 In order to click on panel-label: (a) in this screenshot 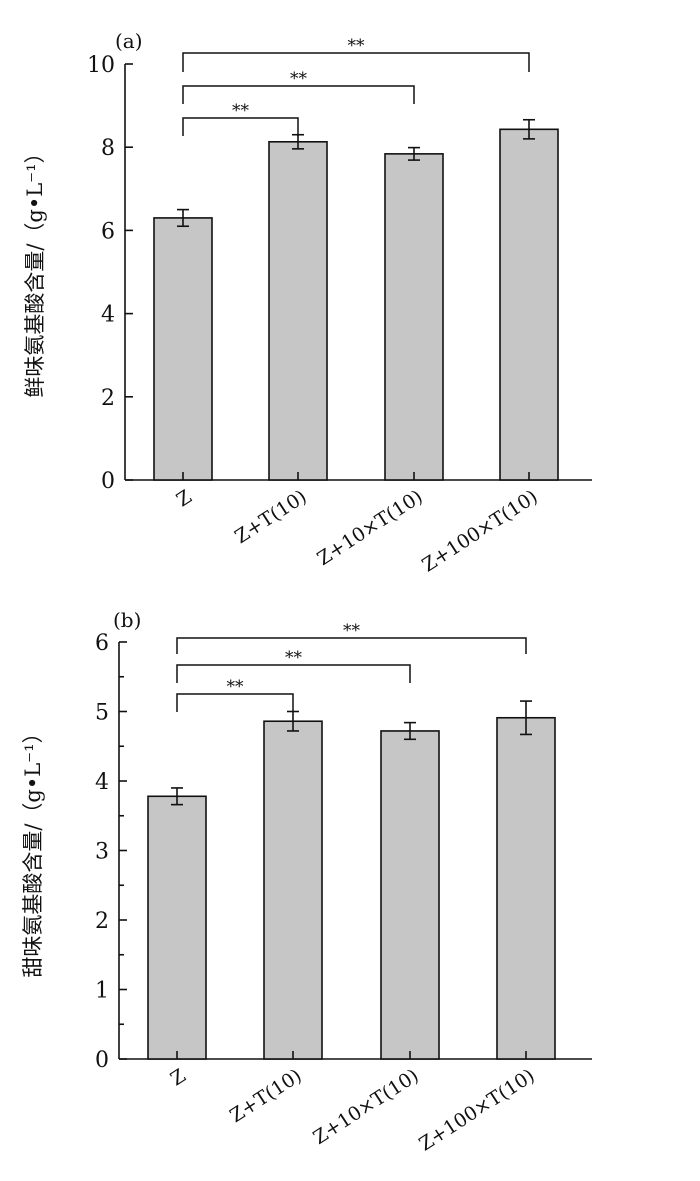, I will do `click(129, 41)`.